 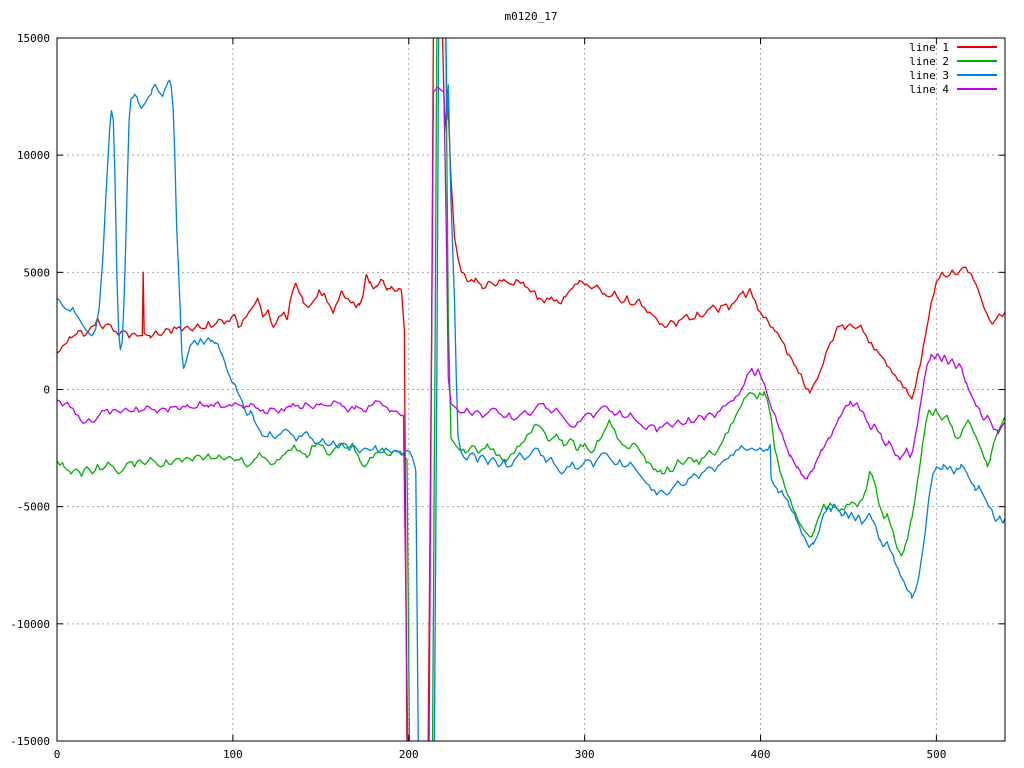 I want to click on chart-title: m0120_17, so click(x=531, y=16).